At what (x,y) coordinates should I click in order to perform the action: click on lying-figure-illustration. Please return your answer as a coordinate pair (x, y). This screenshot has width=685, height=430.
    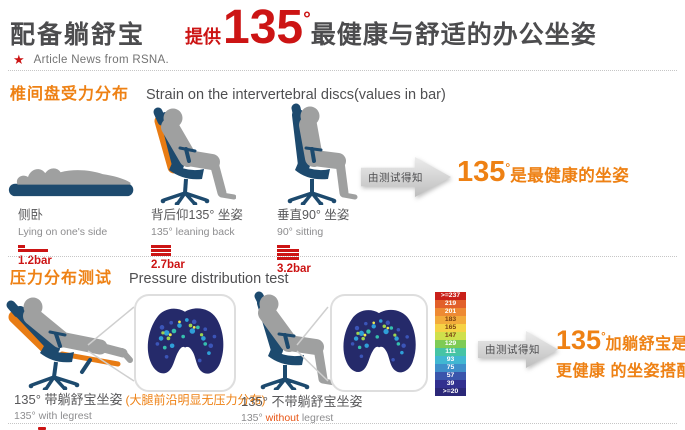
    Looking at the image, I should click on (71, 182).